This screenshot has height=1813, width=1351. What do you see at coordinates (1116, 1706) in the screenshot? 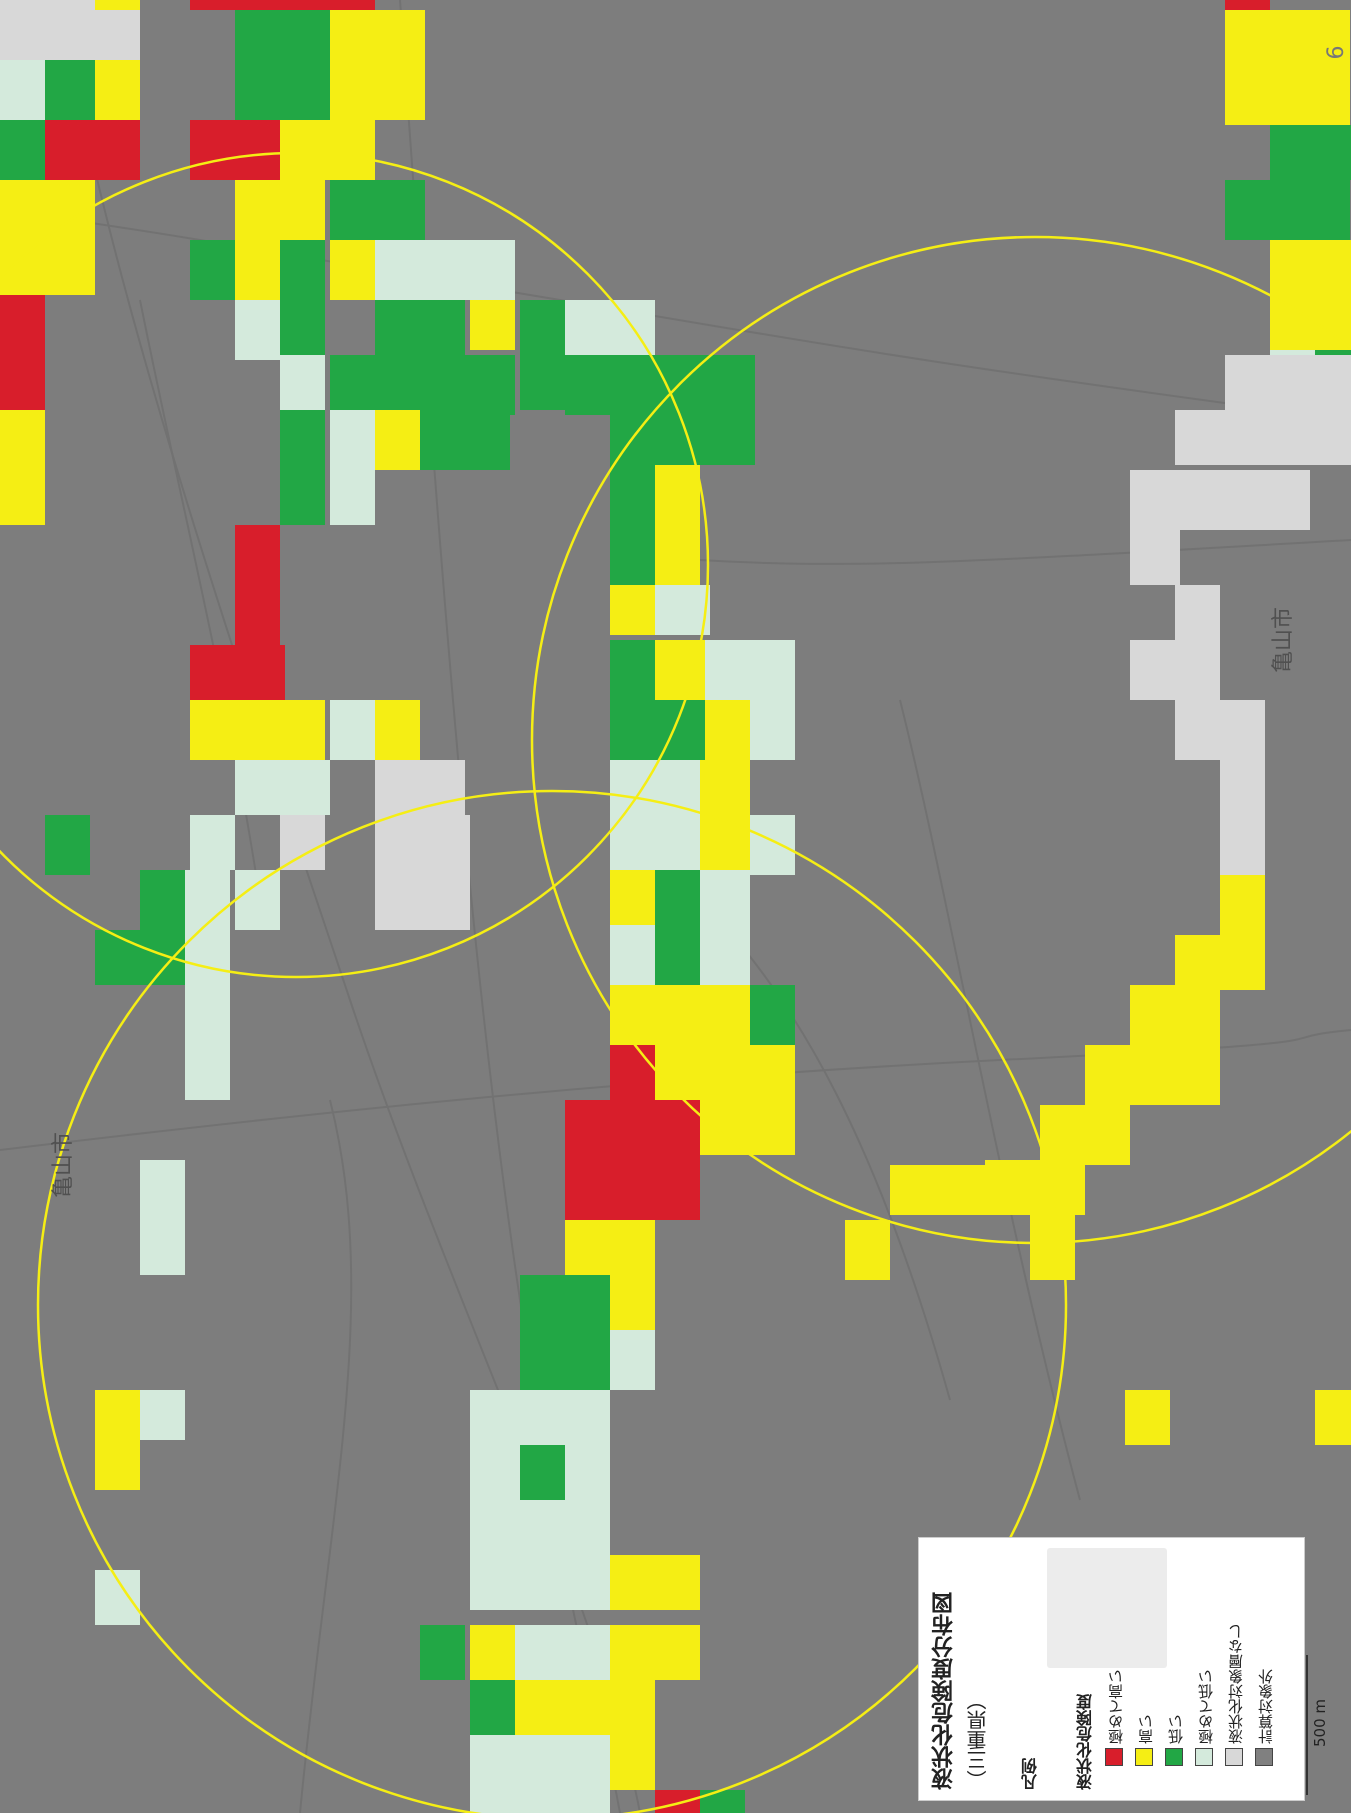
I see `legend-label: 極めて高い` at bounding box center [1116, 1706].